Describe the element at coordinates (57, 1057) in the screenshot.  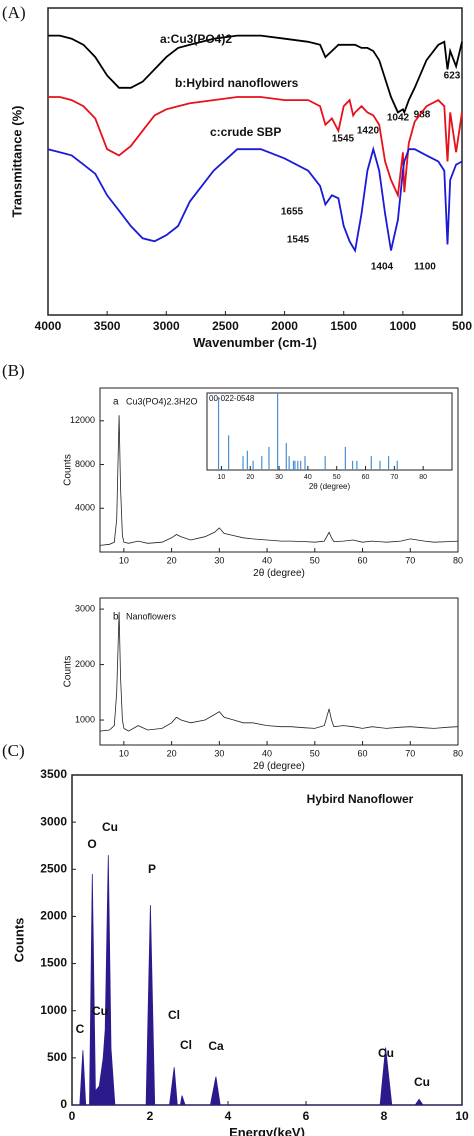
I see `y-tick-label: 500` at that location.